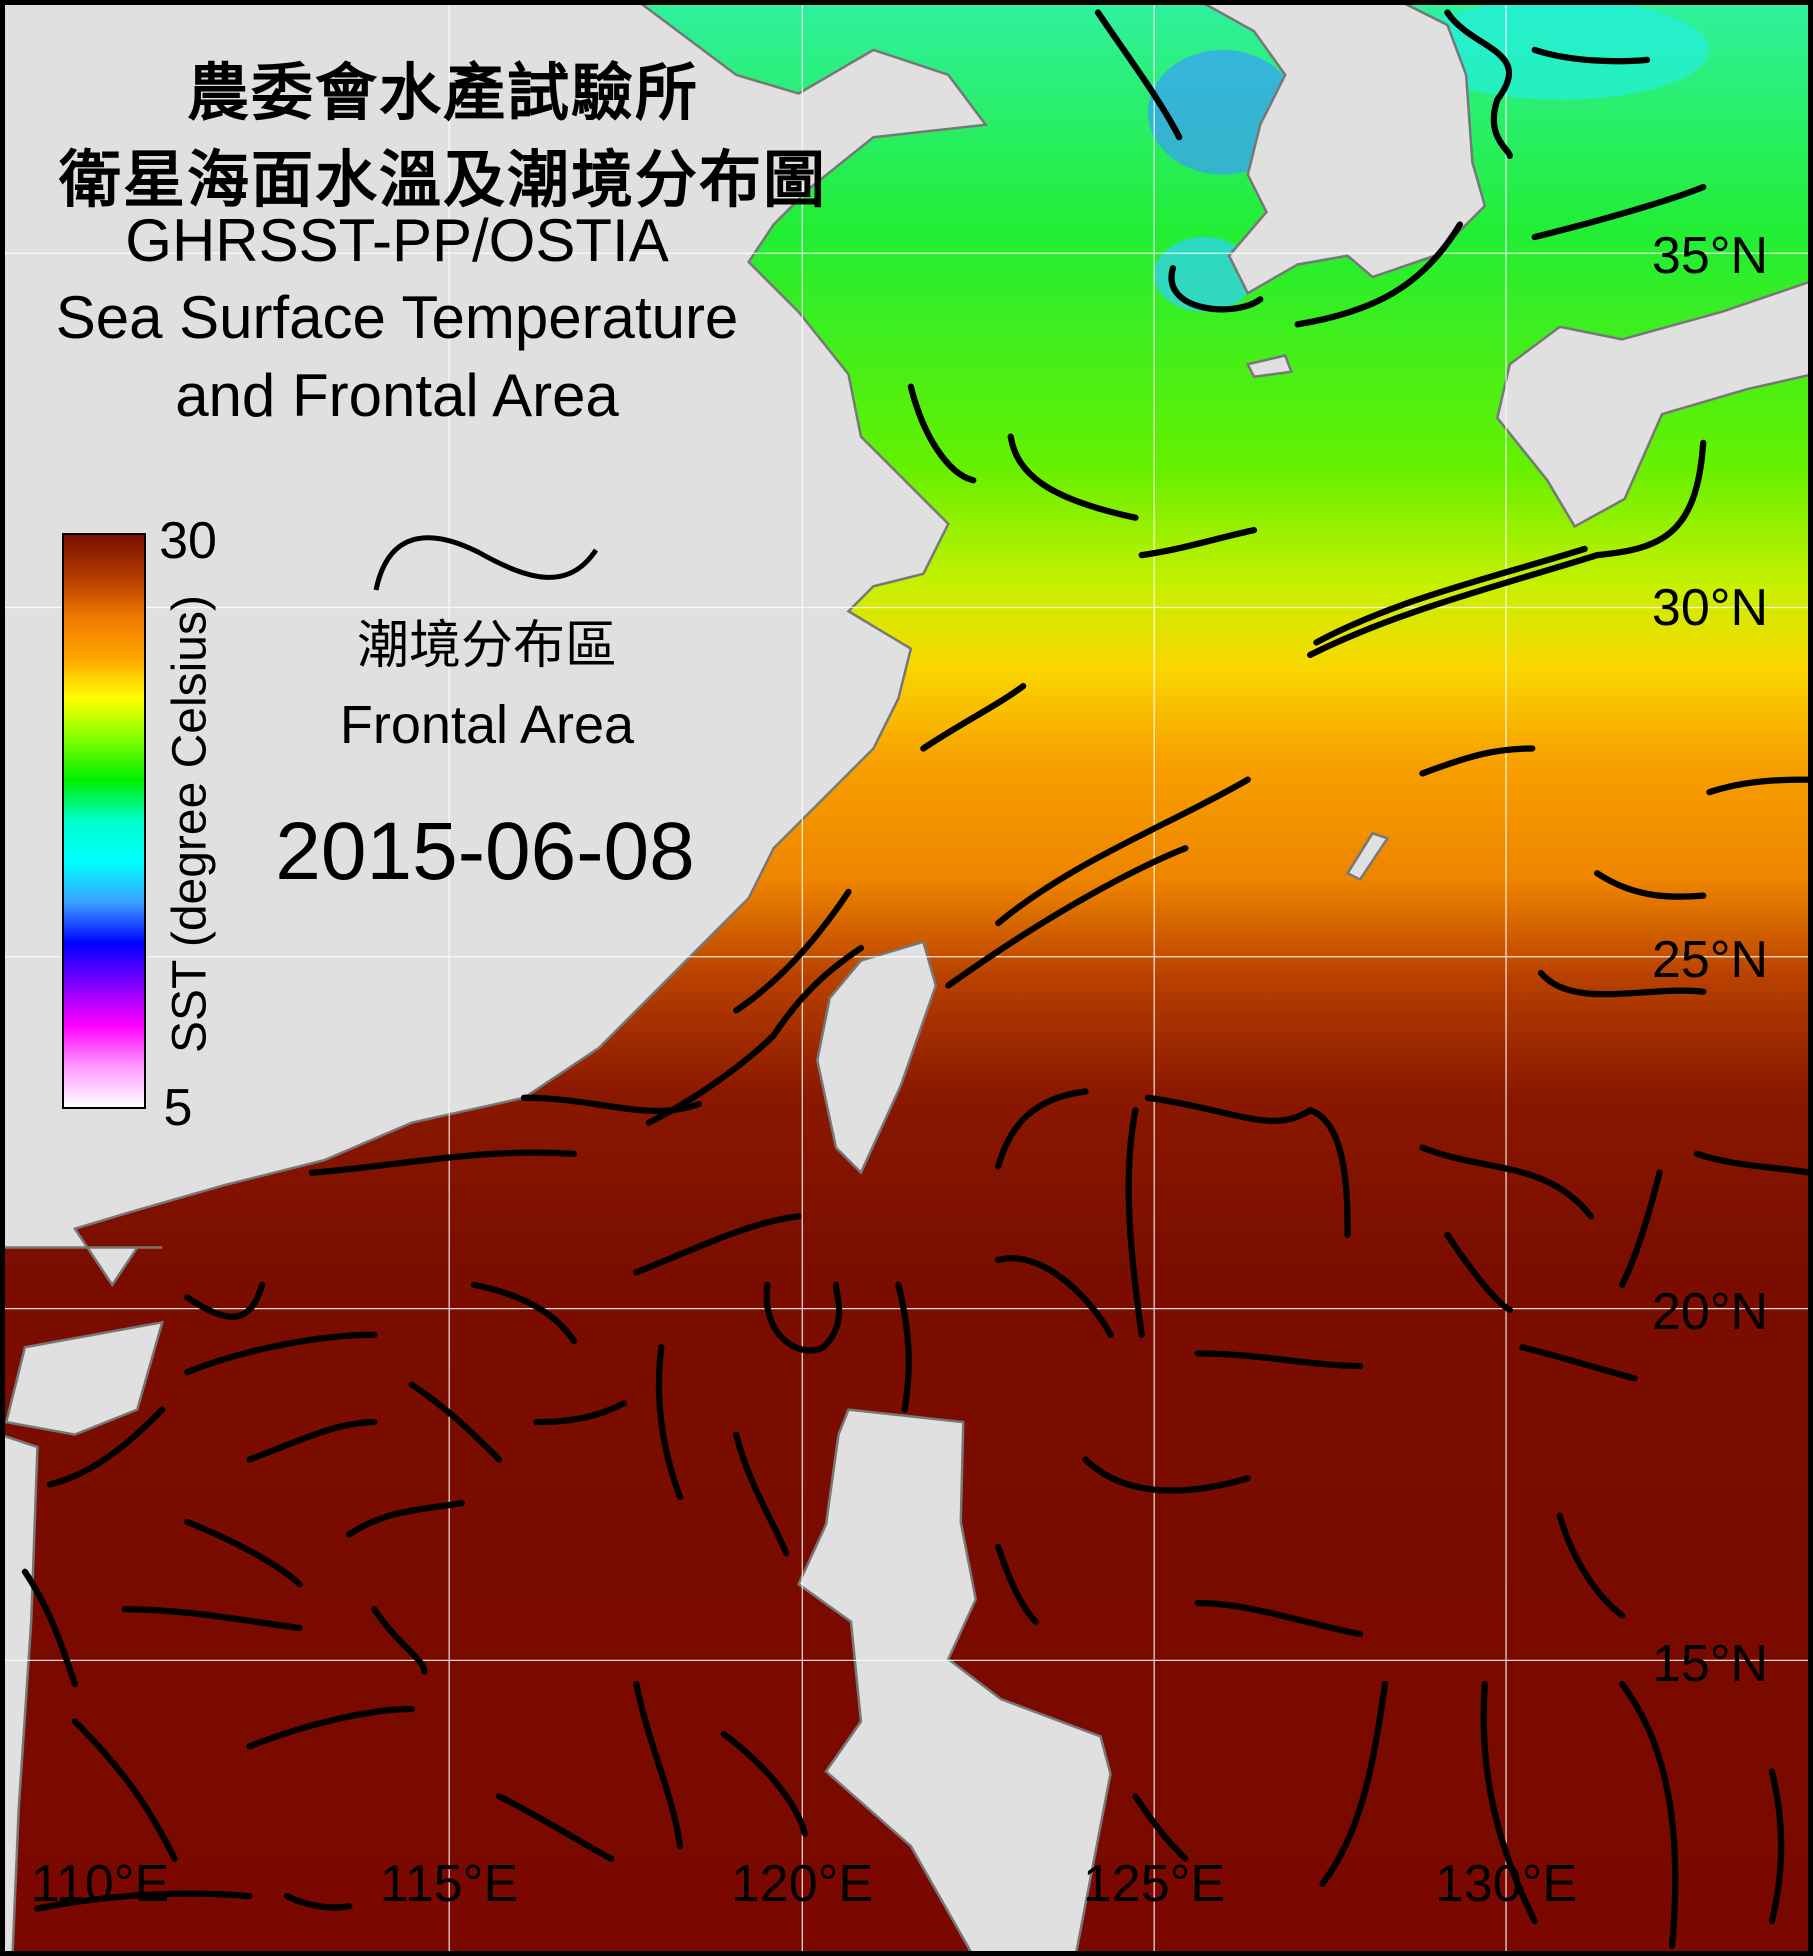  I want to click on cold-patch, so click(1559, 50).